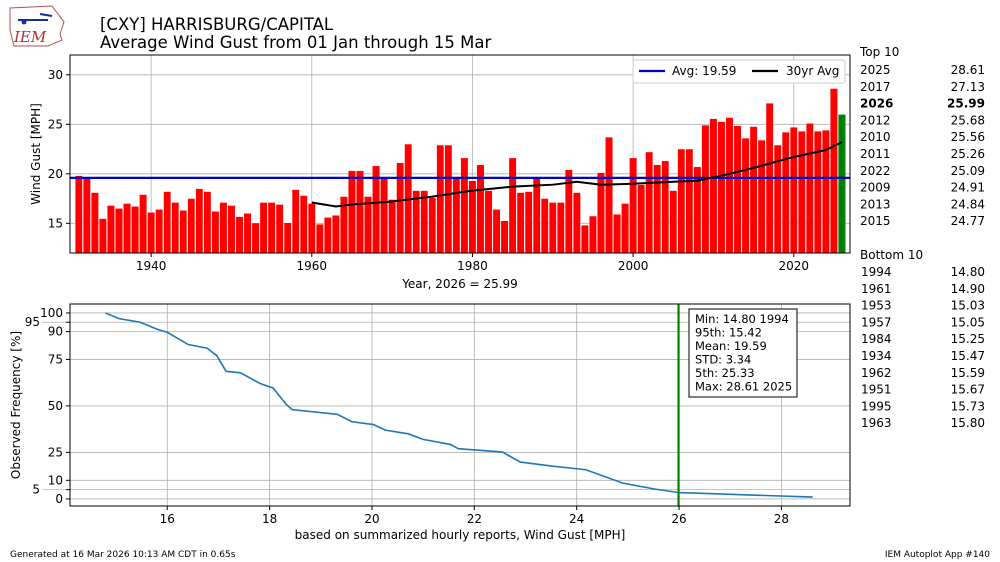  I want to click on bar-1973, so click(416, 222).